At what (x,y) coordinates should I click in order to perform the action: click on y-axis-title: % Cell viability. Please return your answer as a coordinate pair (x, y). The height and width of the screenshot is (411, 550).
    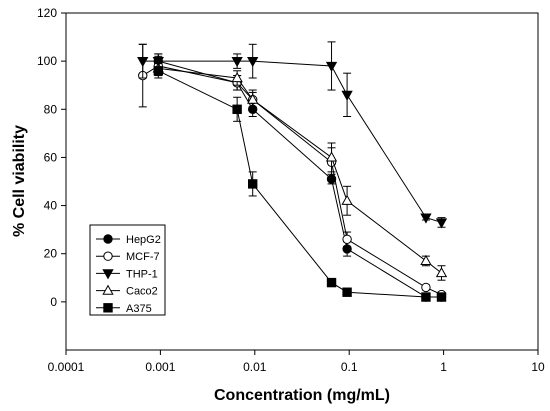
    Looking at the image, I should click on (19, 181).